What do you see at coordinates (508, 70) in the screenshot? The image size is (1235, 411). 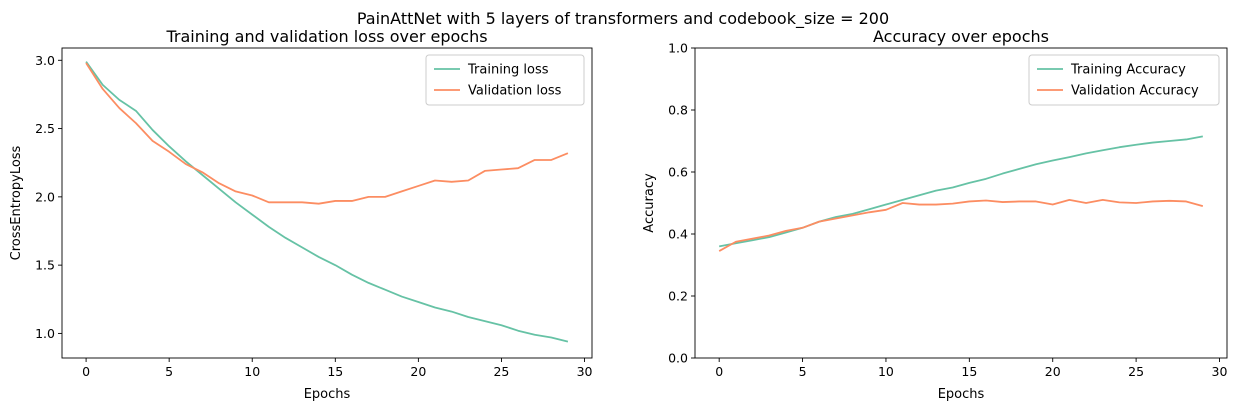 I see `loss-legend-label: Training loss` at bounding box center [508, 70].